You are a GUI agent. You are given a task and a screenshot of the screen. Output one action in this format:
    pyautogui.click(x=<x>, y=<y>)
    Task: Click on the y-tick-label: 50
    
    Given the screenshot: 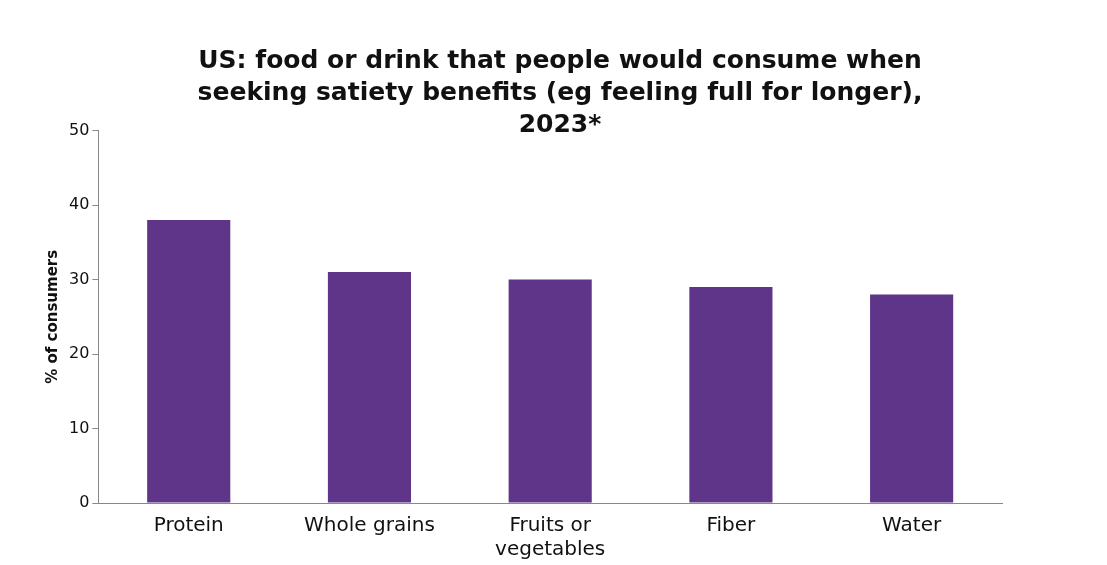 What is the action you would take?
    pyautogui.click(x=79, y=129)
    